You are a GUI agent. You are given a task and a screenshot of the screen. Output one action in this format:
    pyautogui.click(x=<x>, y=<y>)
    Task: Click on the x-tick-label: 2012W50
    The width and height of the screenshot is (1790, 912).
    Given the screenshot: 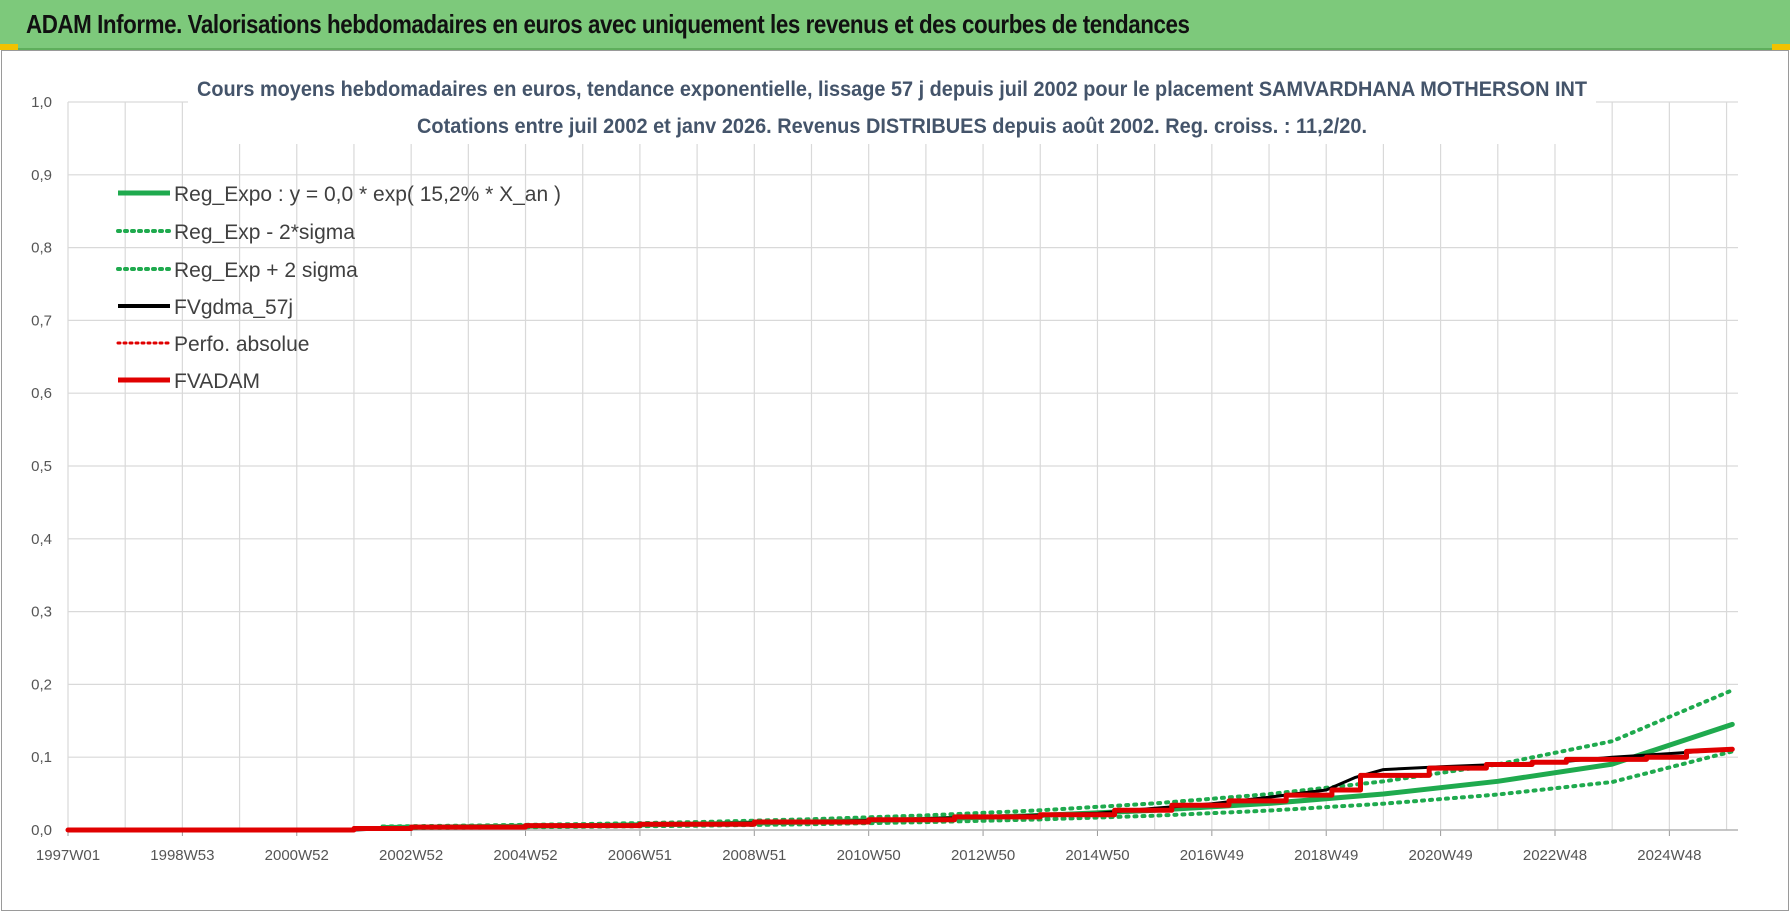 What is the action you would take?
    pyautogui.click(x=983, y=855)
    